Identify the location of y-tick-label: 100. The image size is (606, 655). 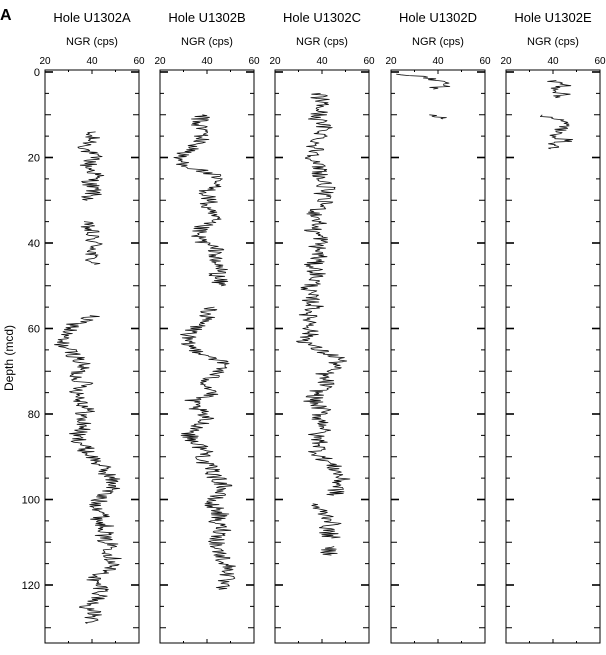
(31, 501).